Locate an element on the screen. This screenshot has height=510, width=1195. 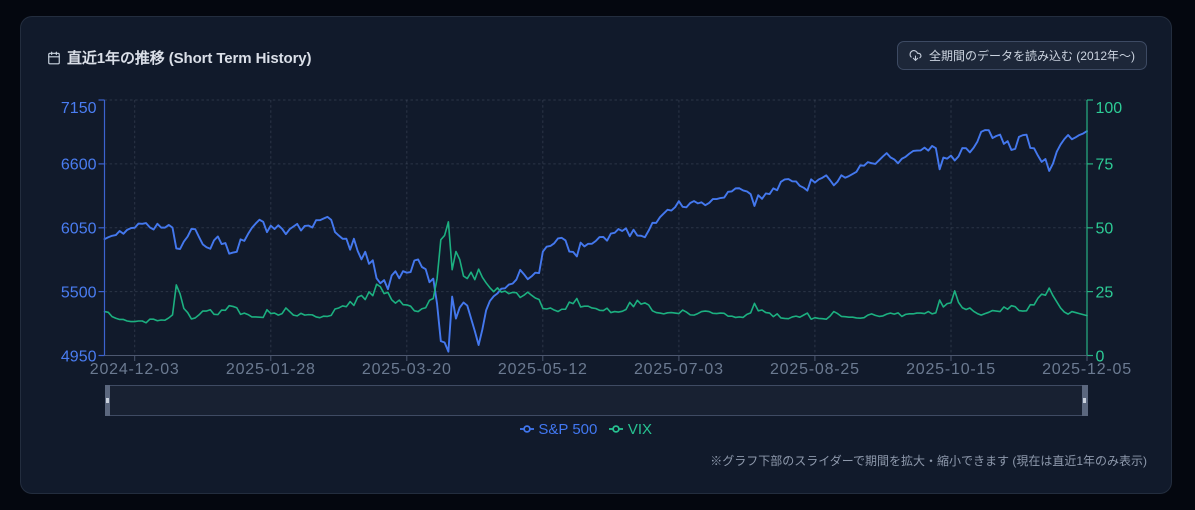
load-all-data-button: 全期間のデータを読み込む (2012年〜) is located at coordinates (1021, 55).